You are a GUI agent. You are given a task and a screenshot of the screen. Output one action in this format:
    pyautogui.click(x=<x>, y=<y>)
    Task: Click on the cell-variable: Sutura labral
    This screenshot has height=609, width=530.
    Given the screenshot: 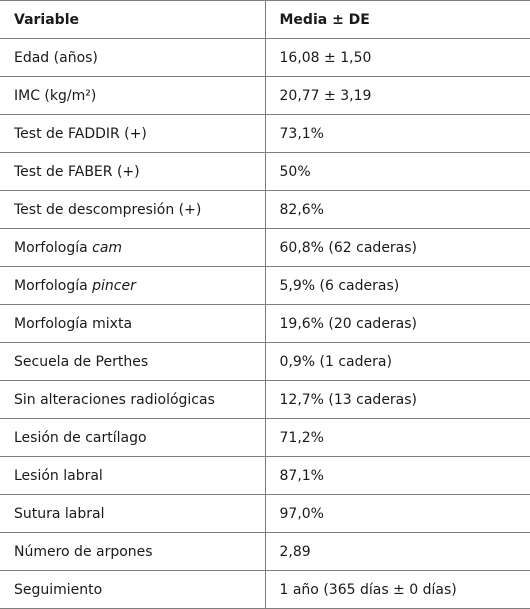 What is the action you would take?
    pyautogui.click(x=133, y=513)
    